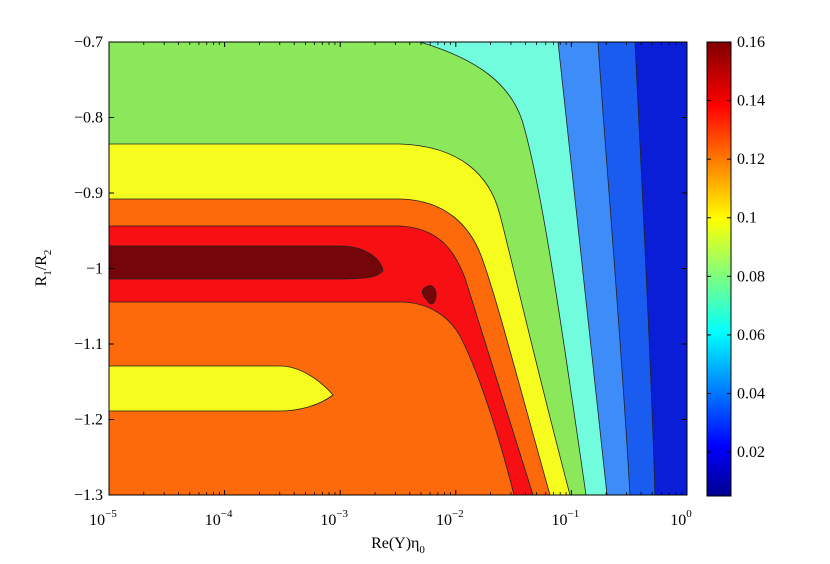  I want to click on y-axis-label-mid: /R, so click(41, 262).